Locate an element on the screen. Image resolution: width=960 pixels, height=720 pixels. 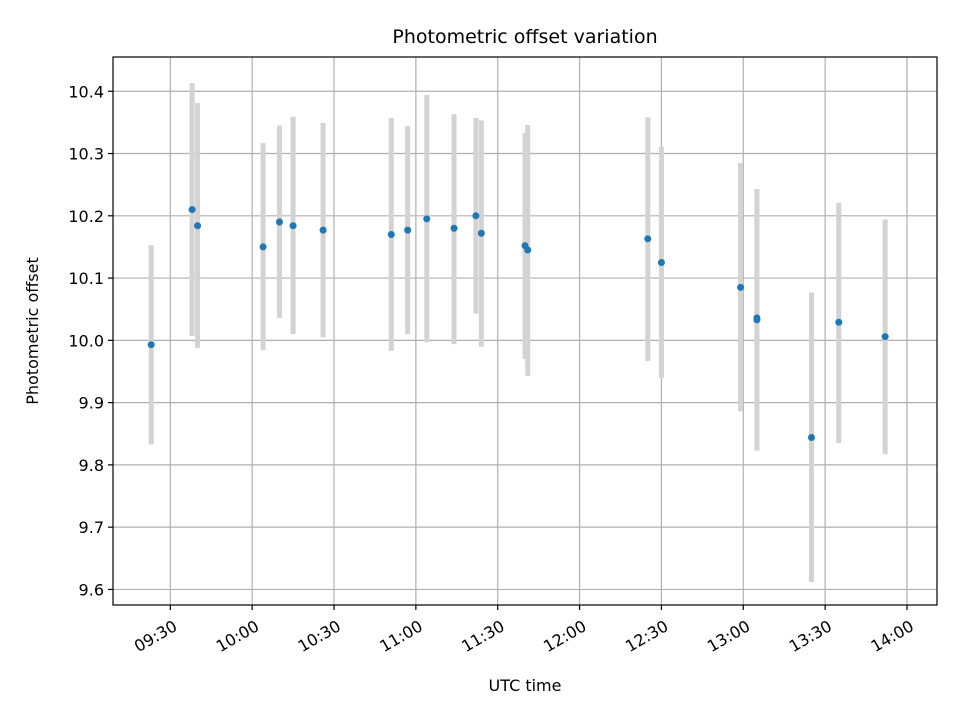
x-axis-title: UTC time is located at coordinates (525, 685).